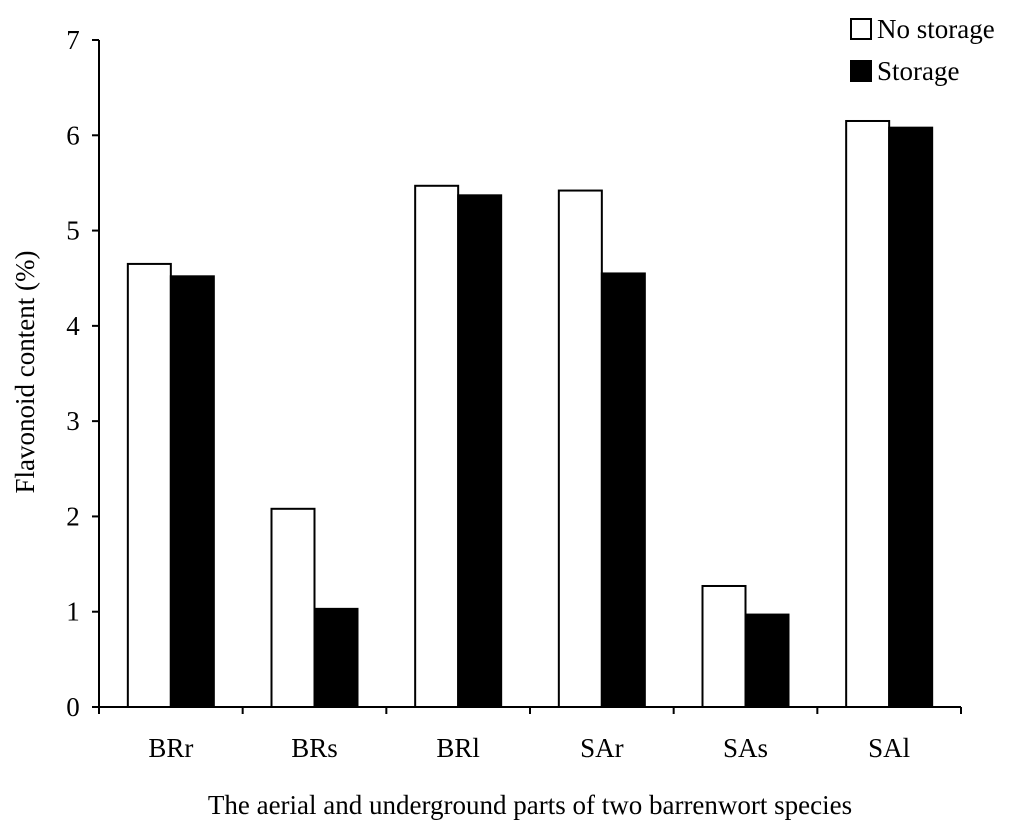 Image resolution: width=1012 pixels, height=824 pixels. I want to click on bar-storage-brr, so click(192, 491).